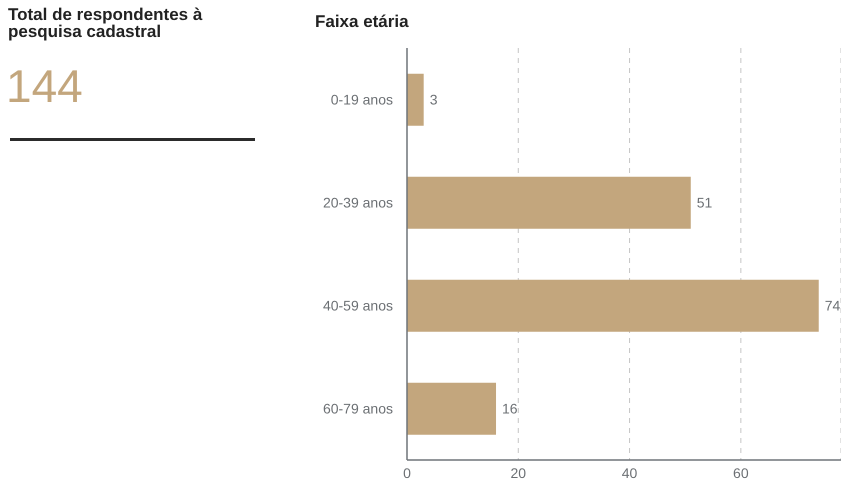  I want to click on data-label: 51, so click(704, 202).